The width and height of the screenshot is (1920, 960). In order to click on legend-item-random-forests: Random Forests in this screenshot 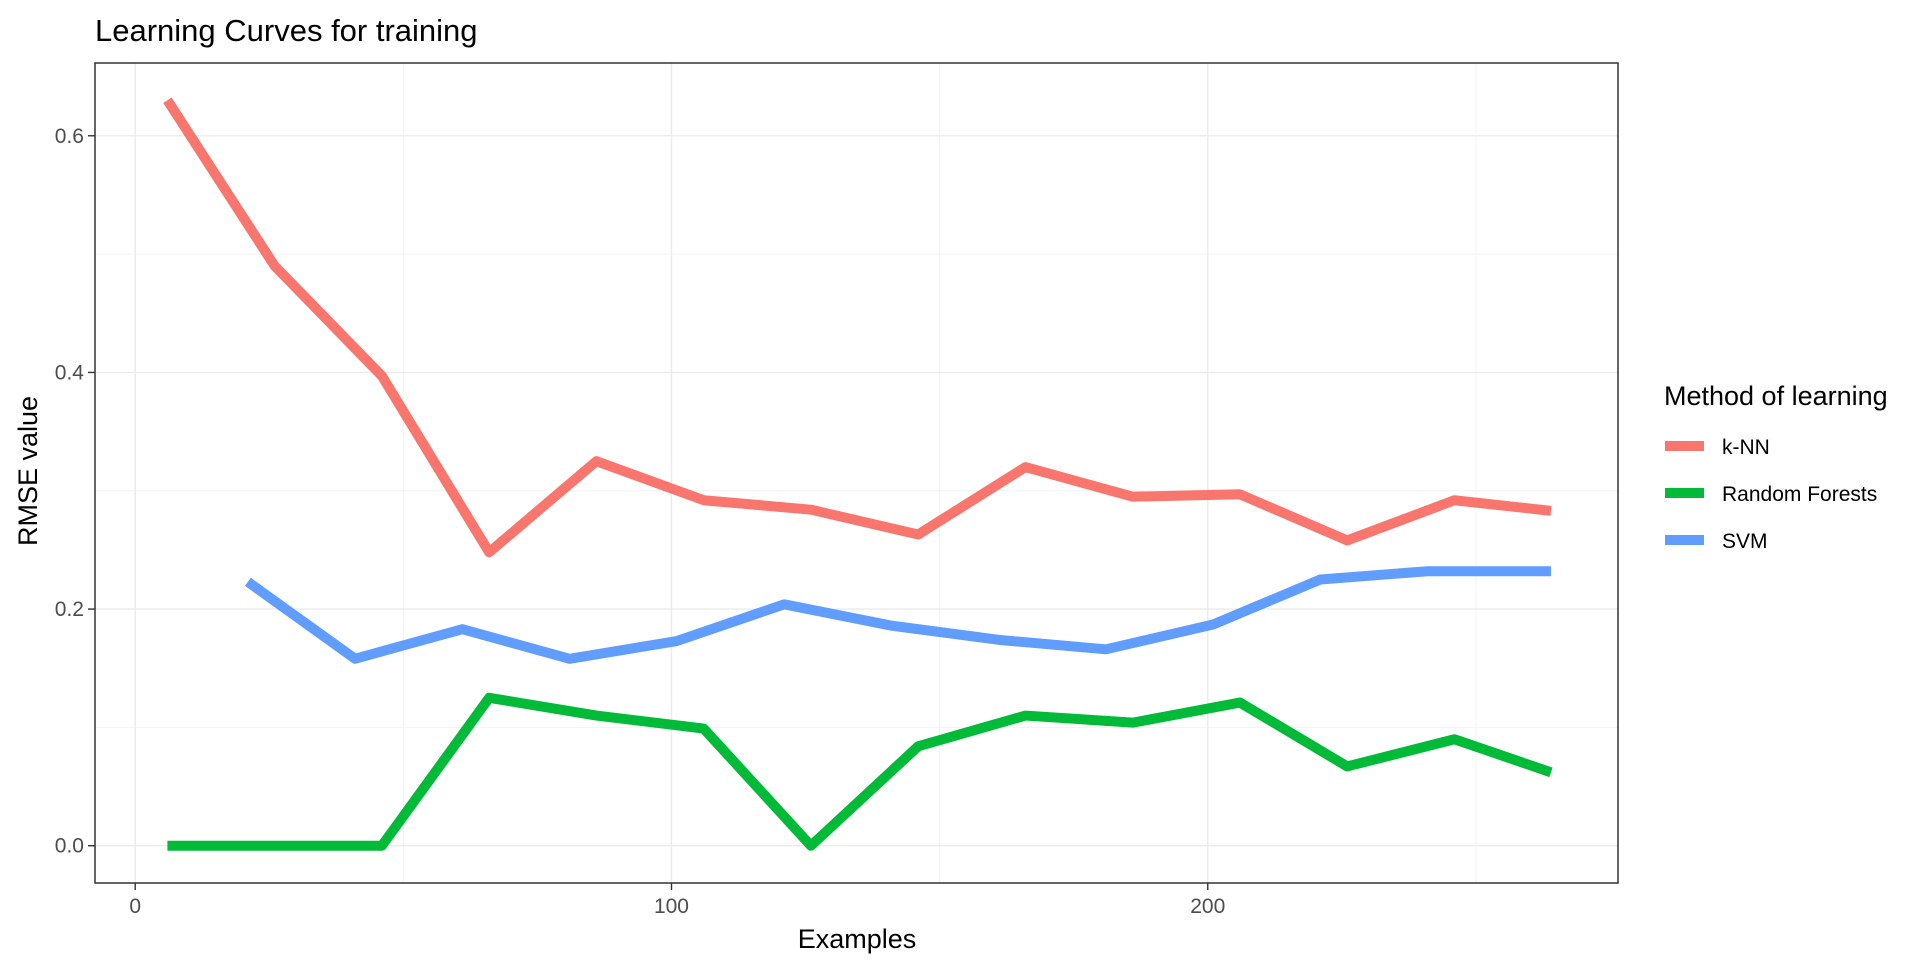, I will do `click(1771, 494)`.